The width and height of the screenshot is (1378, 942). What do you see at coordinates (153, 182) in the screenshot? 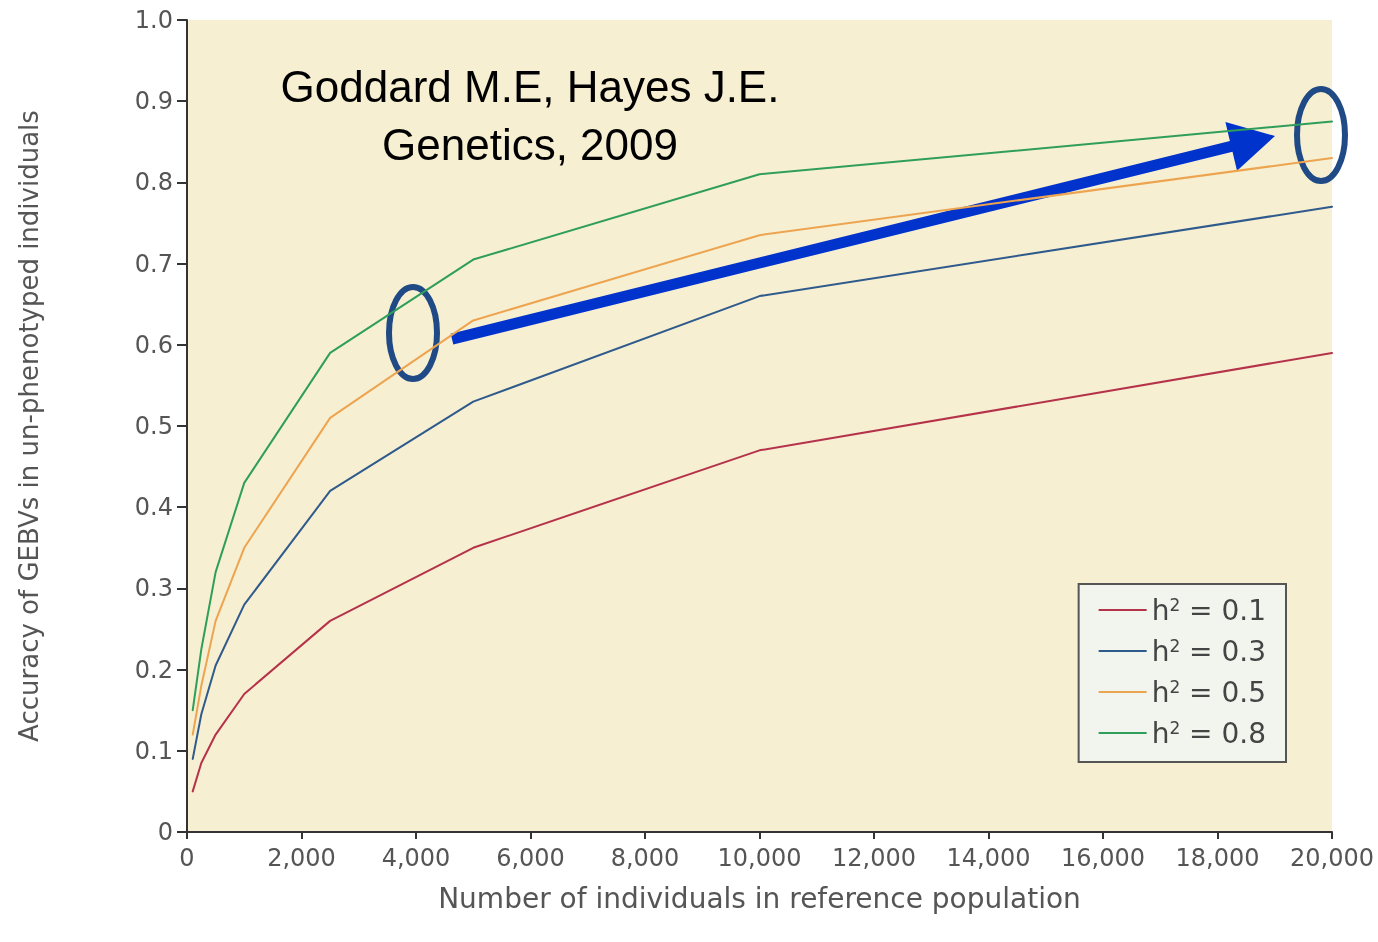
I see `y-tick-label: 0.8` at bounding box center [153, 182].